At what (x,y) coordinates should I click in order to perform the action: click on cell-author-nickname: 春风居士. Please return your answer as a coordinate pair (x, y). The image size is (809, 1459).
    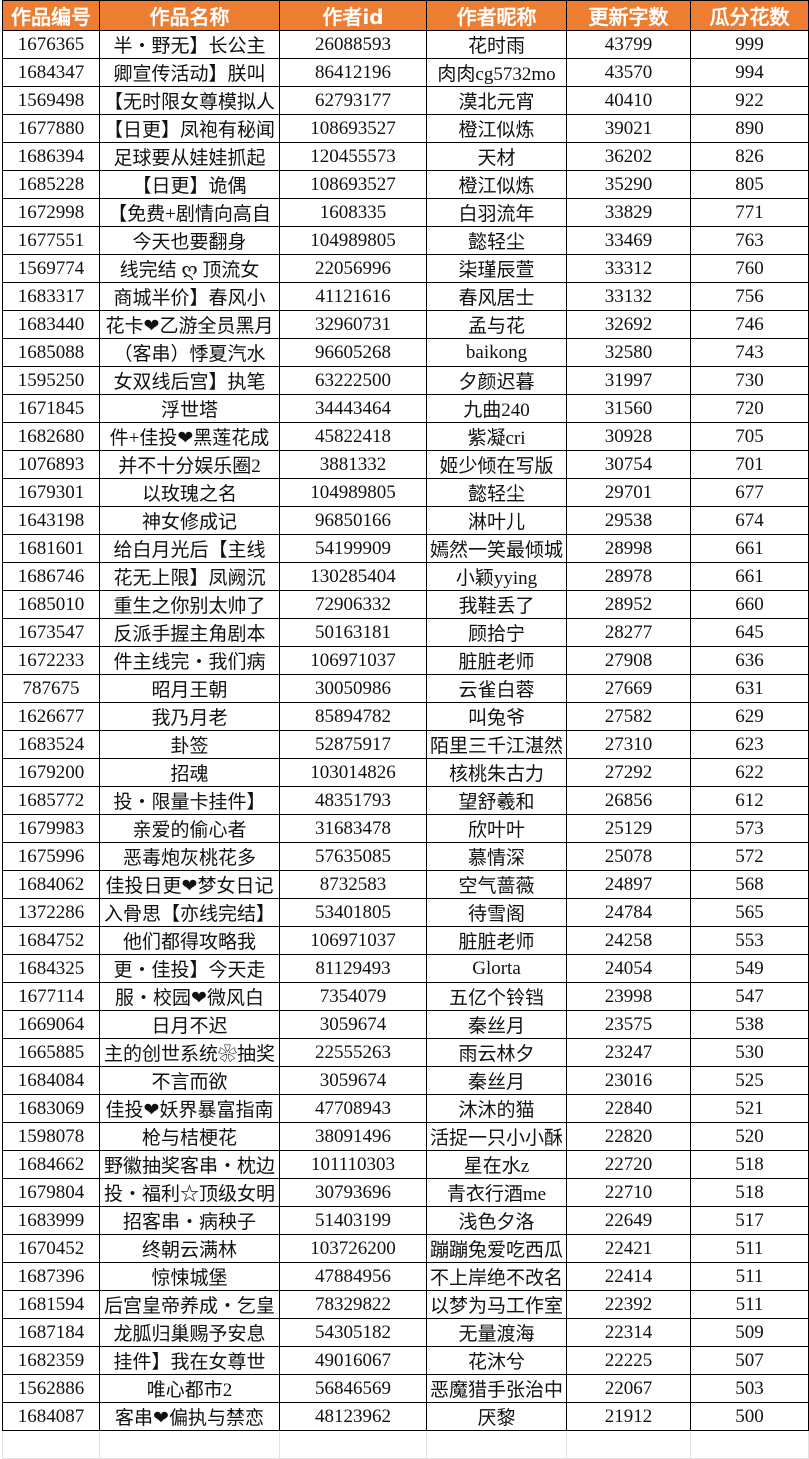
    Looking at the image, I should click on (496, 296).